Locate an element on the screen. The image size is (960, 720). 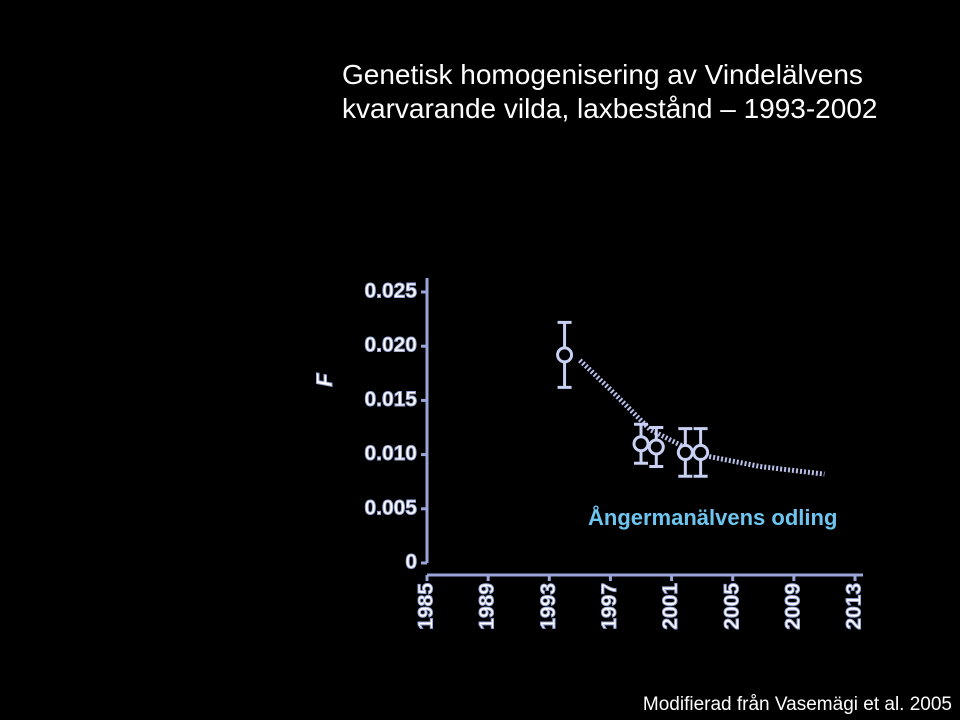
x-tick-label: 2009 is located at coordinates (792, 606).